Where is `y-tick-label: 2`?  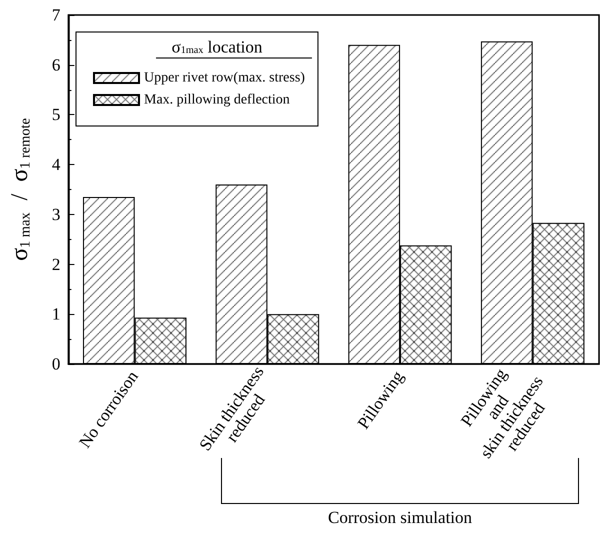
y-tick-label: 2 is located at coordinates (56, 264).